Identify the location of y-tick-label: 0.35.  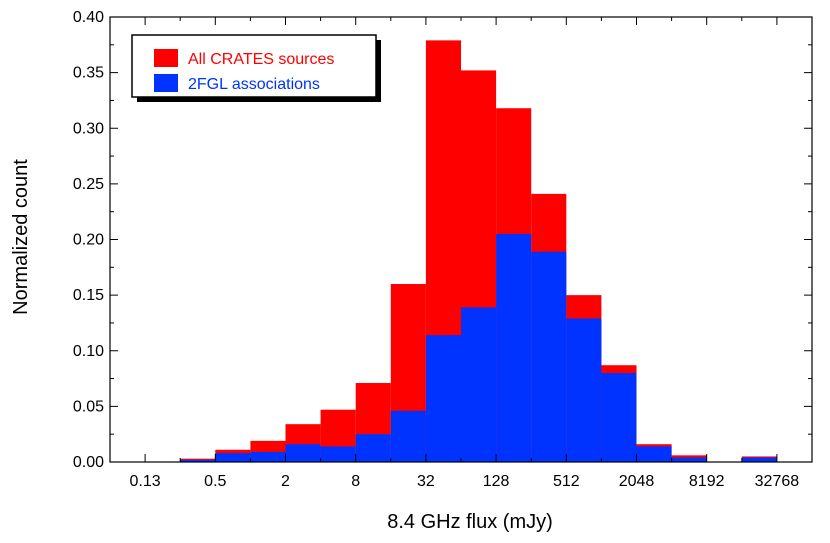
(88, 73).